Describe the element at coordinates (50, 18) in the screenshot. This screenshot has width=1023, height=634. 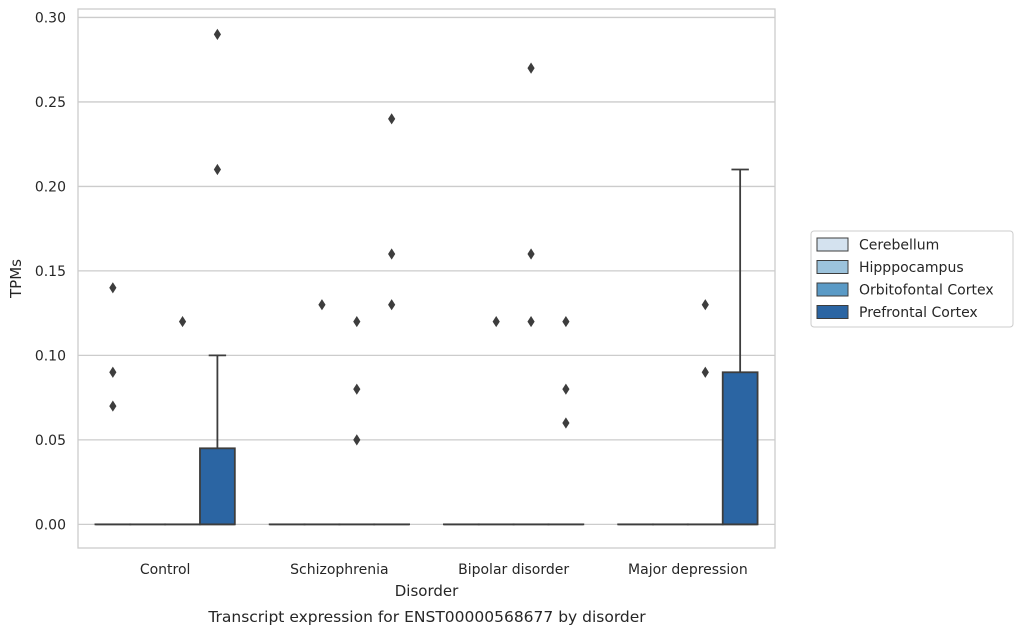
I see `y-tick-label: 0.30` at that location.